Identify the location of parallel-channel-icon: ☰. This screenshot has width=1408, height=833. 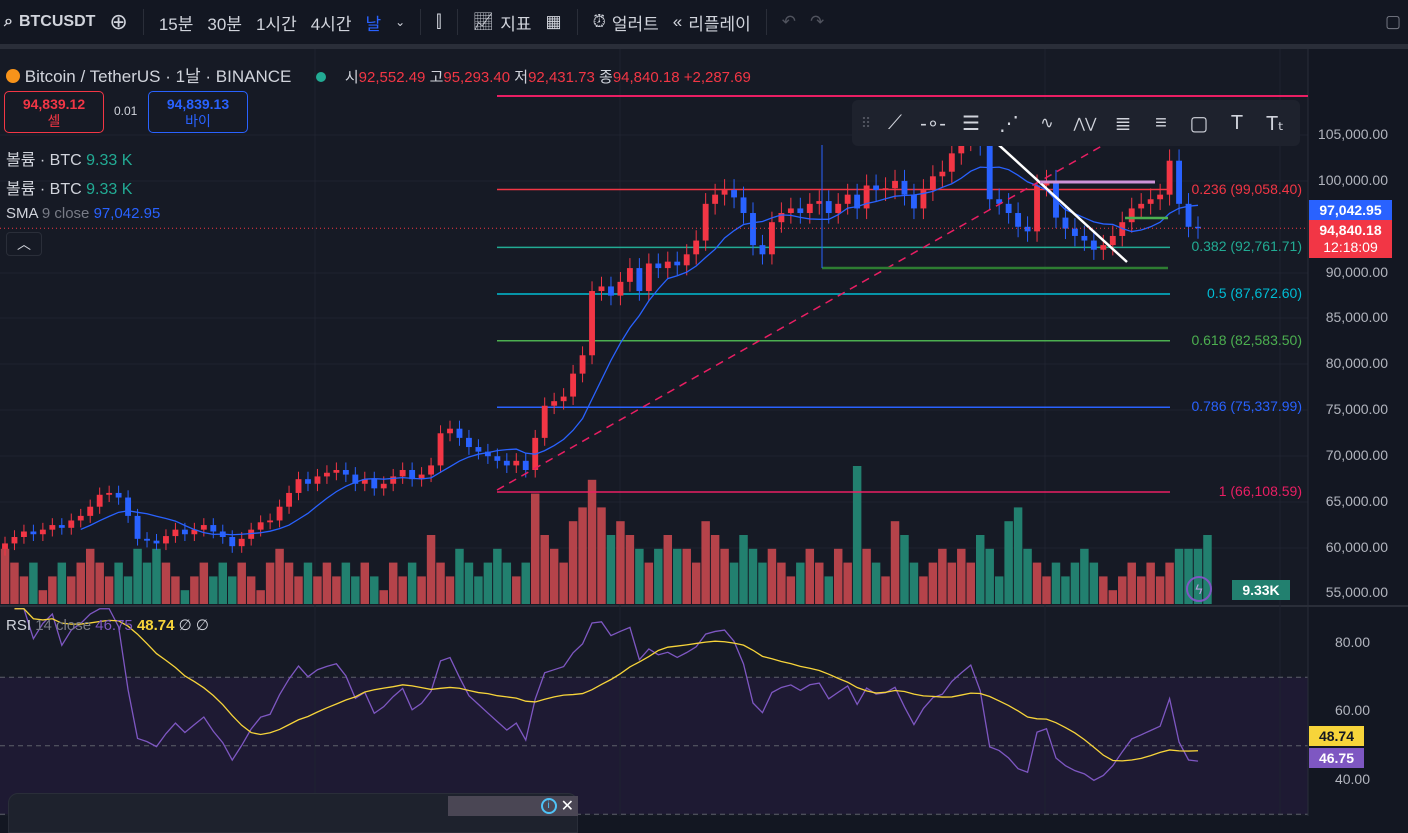
(971, 123).